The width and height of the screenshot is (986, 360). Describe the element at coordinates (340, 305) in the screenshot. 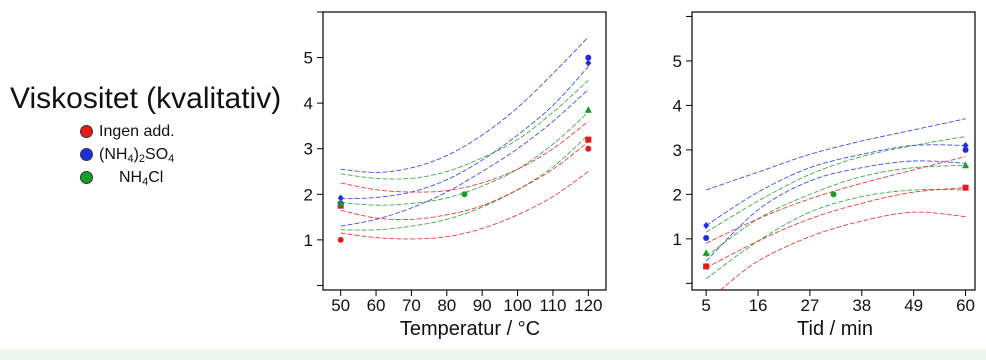

I see `x-tick-label: 50` at that location.